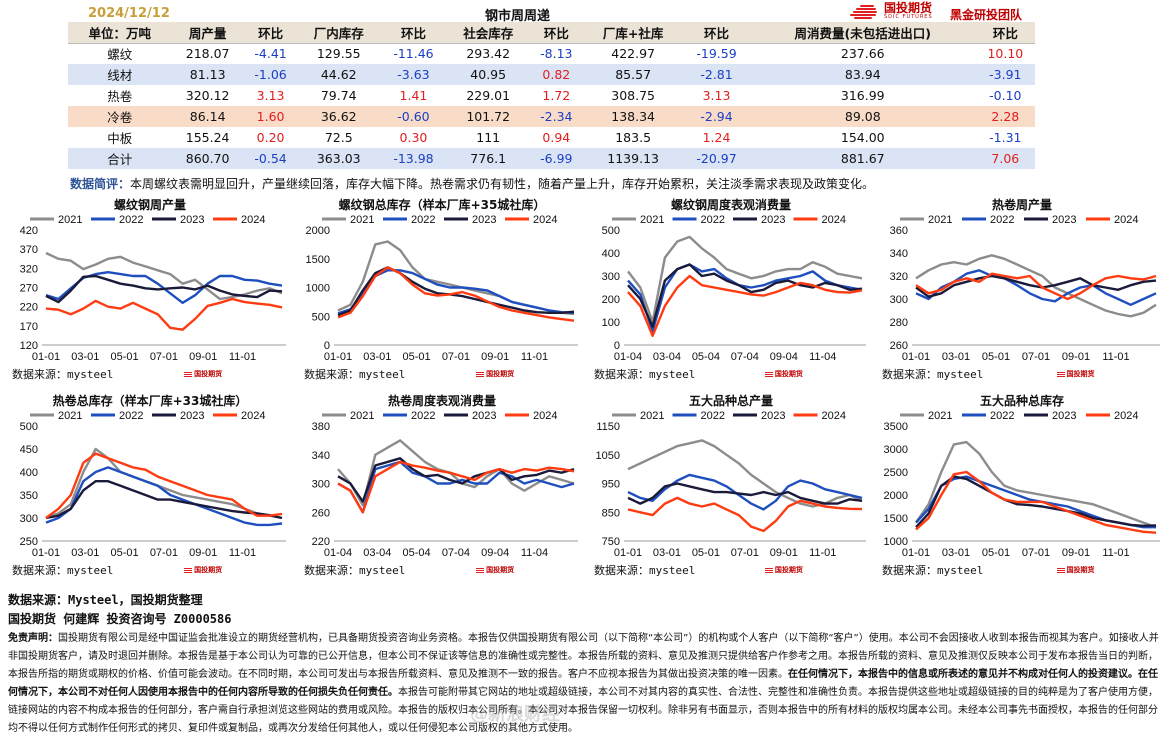 Image resolution: width=1172 pixels, height=745 pixels. What do you see at coordinates (413, 158) in the screenshot?
I see `table-cell: -13.98` at bounding box center [413, 158].